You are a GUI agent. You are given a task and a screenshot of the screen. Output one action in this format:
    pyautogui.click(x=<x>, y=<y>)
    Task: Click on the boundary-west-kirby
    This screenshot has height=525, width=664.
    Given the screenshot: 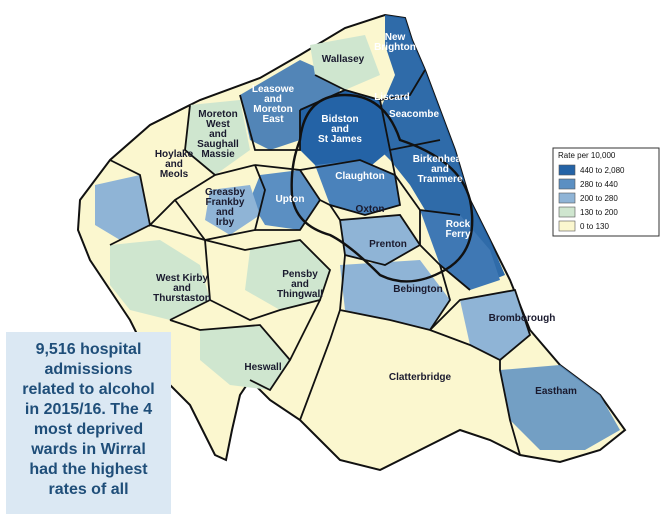 What is the action you would take?
    pyautogui.click(x=160, y=272)
    